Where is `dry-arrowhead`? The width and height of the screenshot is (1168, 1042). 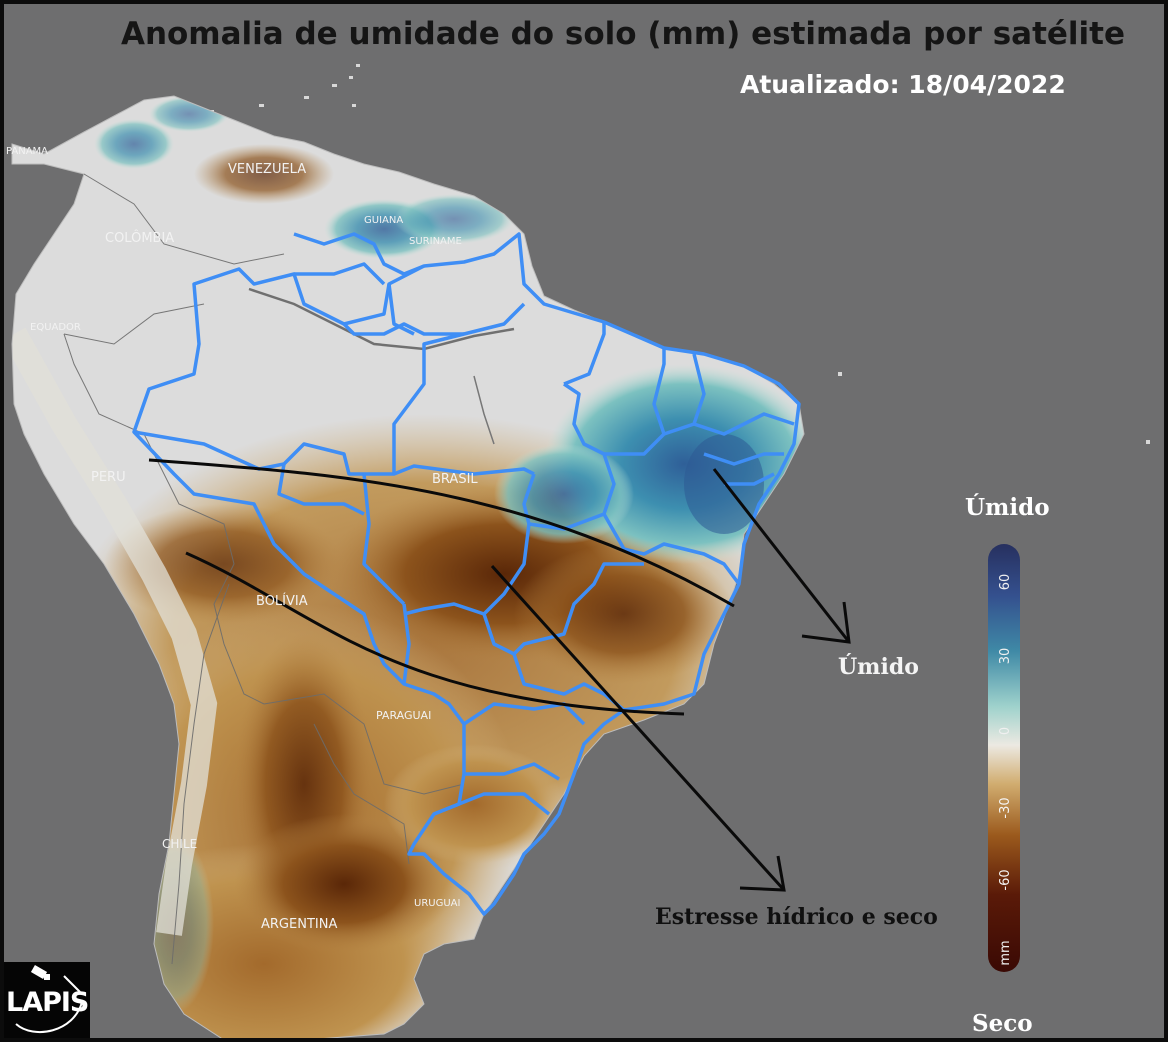
dry-arrowhead is located at coordinates (762, 873).